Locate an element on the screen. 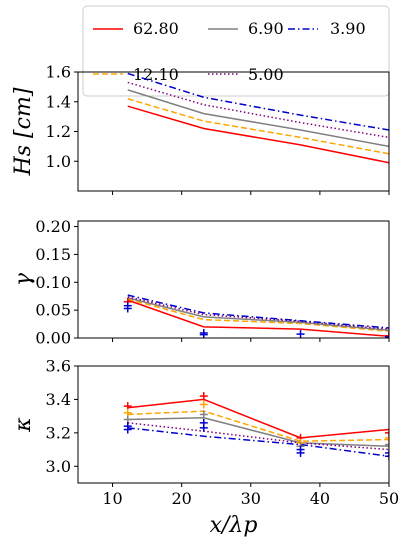  y-tick-label: 0.15 is located at coordinates (53, 254).